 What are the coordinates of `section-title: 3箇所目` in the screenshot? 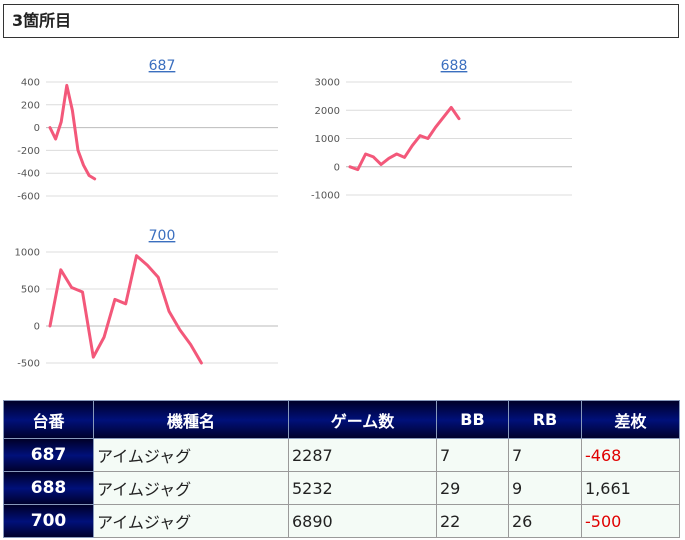 It's located at (42, 20).